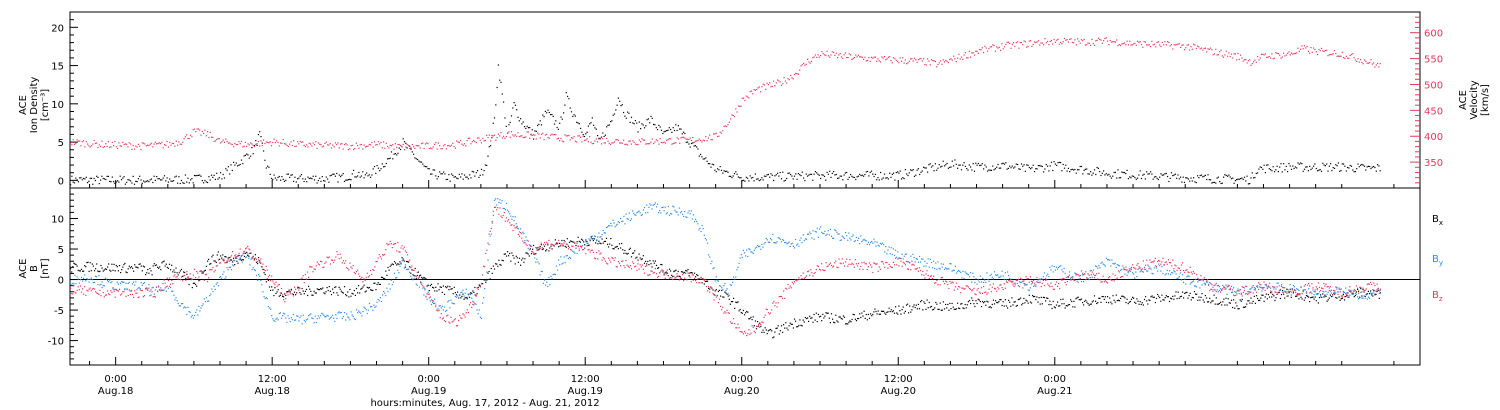 The width and height of the screenshot is (1500, 410). What do you see at coordinates (1433, 163) in the screenshot?
I see `velocity-tick-label: 350` at bounding box center [1433, 163].